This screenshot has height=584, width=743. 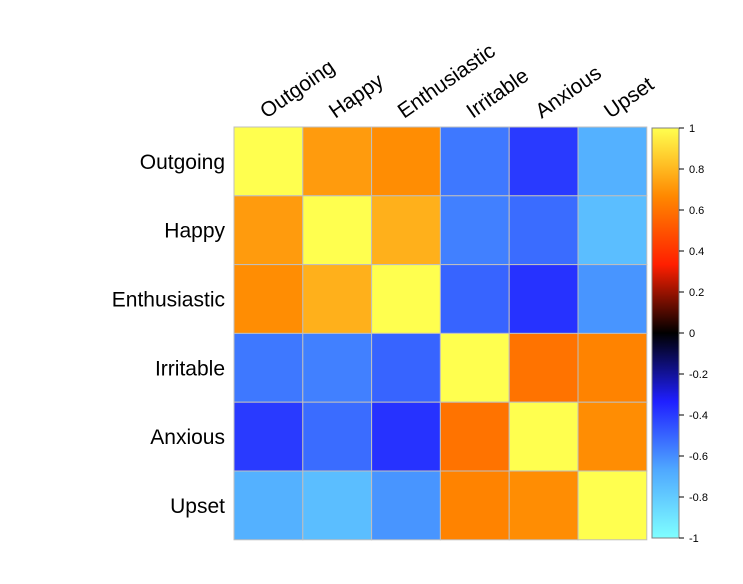 What do you see at coordinates (268, 505) in the screenshot?
I see `heatmap-cell-upset-outgoing` at bounding box center [268, 505].